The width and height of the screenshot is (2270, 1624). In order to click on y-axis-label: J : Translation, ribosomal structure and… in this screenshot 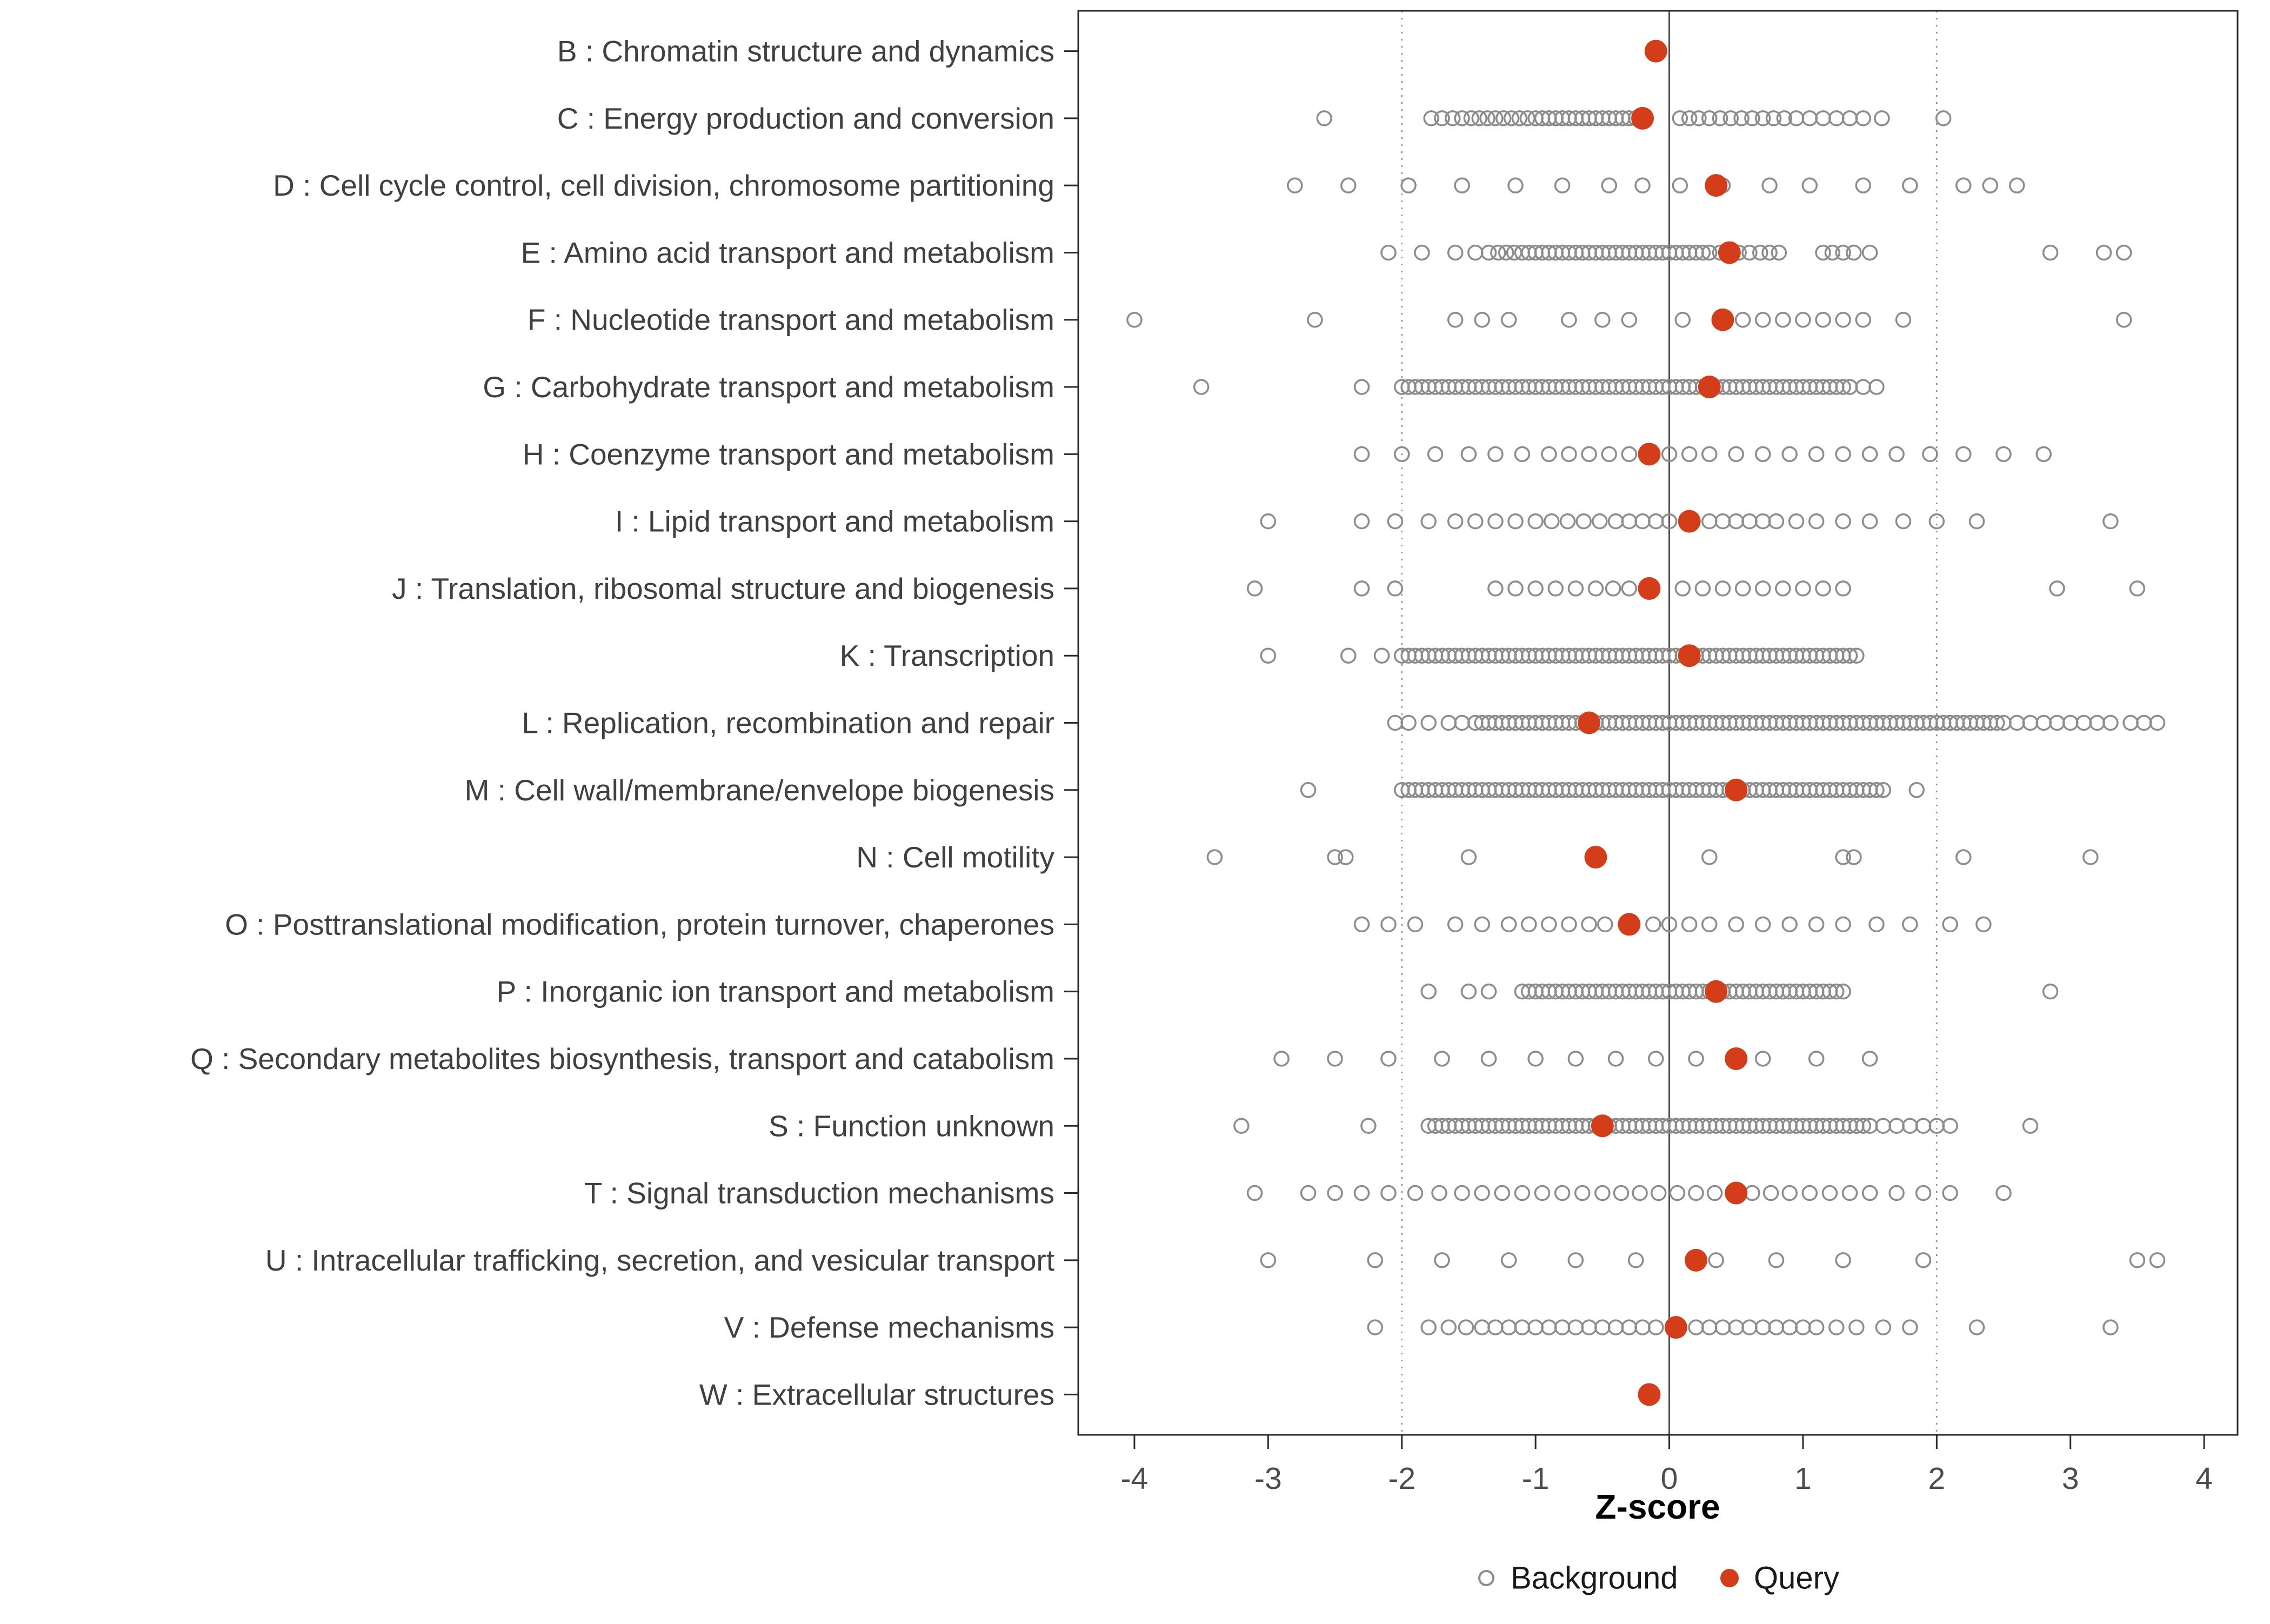, I will do `click(723, 588)`.